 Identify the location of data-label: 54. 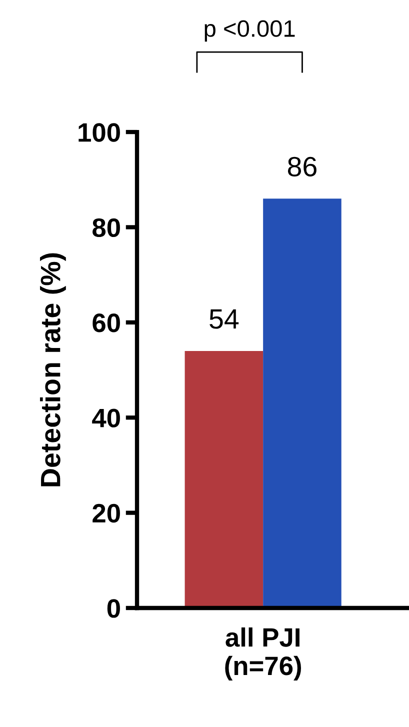
(224, 319).